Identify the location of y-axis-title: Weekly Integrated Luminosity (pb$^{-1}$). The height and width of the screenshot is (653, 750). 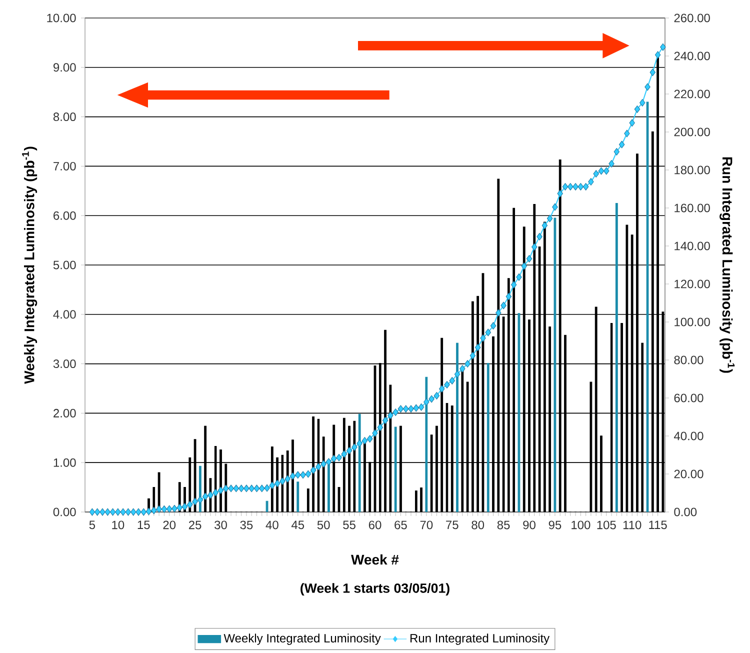
(30, 265).